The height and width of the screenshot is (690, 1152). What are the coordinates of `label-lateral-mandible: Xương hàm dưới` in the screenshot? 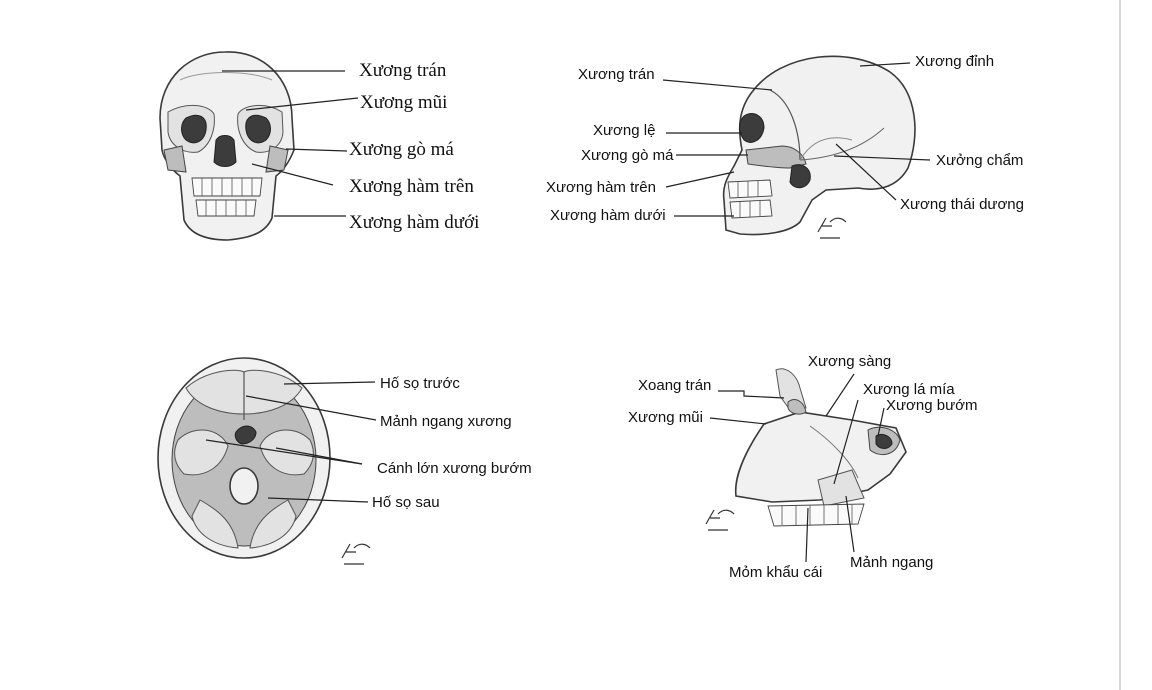 It's located at (608, 215).